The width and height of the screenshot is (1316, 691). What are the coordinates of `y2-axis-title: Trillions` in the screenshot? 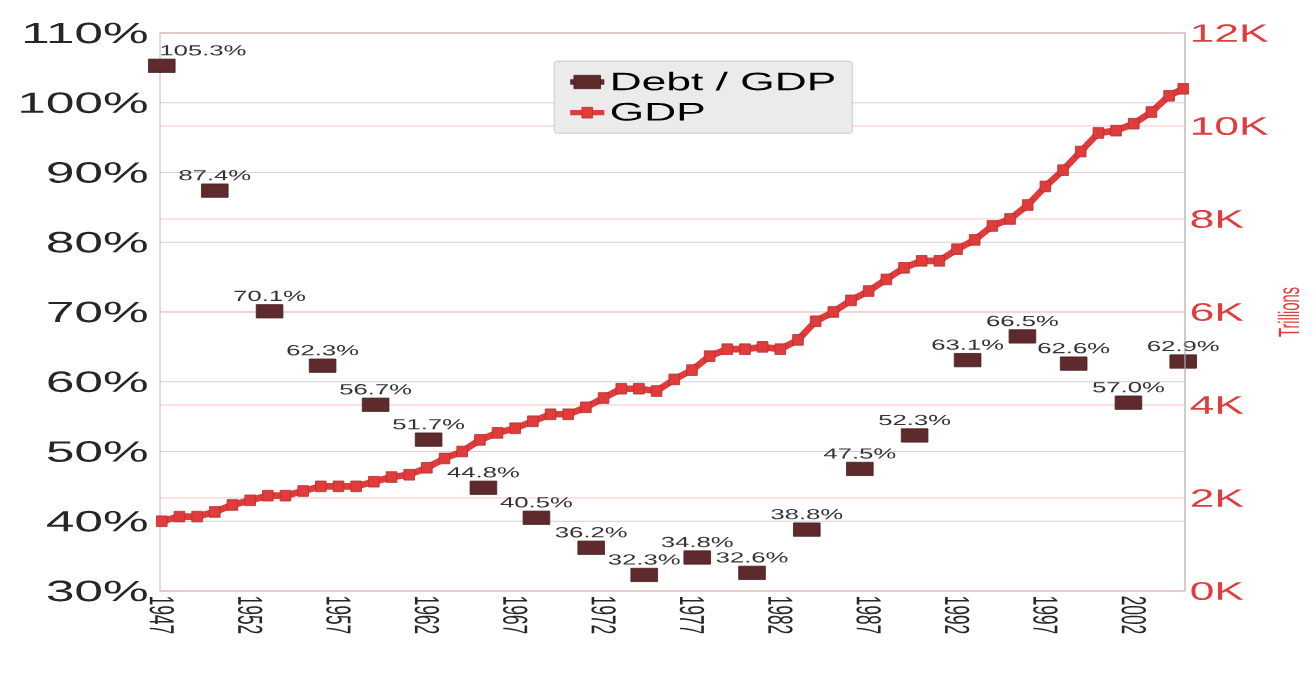 It's located at (1288, 312).